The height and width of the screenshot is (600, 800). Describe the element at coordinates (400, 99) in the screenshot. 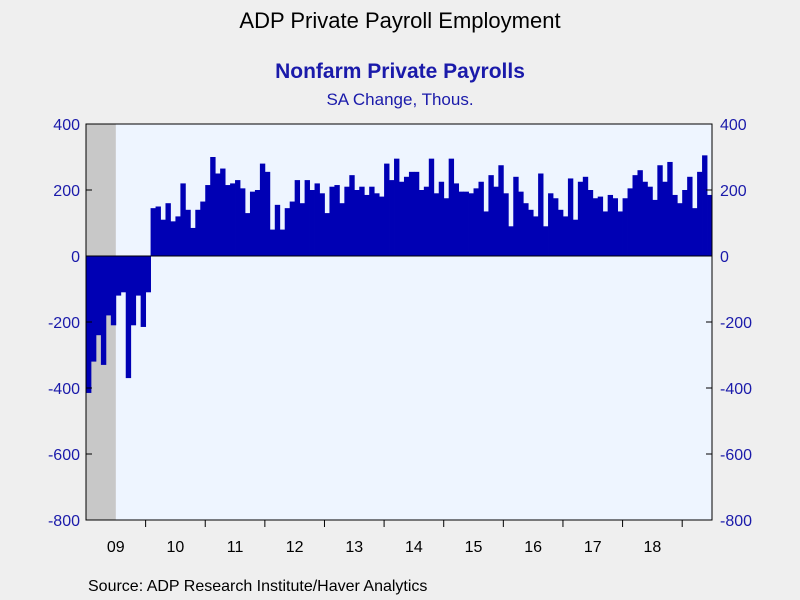

I see `chart-units: SA Change, Thous.` at that location.